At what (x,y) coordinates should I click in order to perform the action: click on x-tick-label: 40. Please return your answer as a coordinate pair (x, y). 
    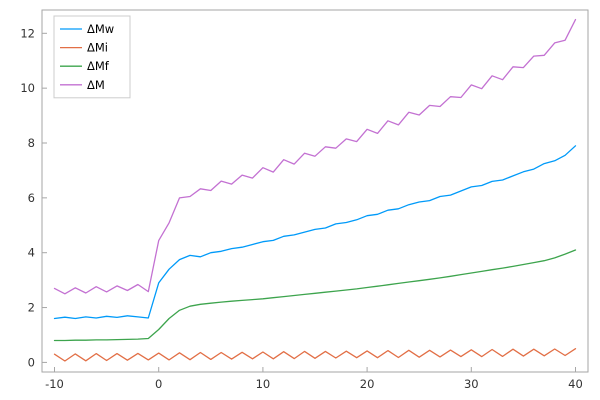
    Looking at the image, I should click on (575, 384).